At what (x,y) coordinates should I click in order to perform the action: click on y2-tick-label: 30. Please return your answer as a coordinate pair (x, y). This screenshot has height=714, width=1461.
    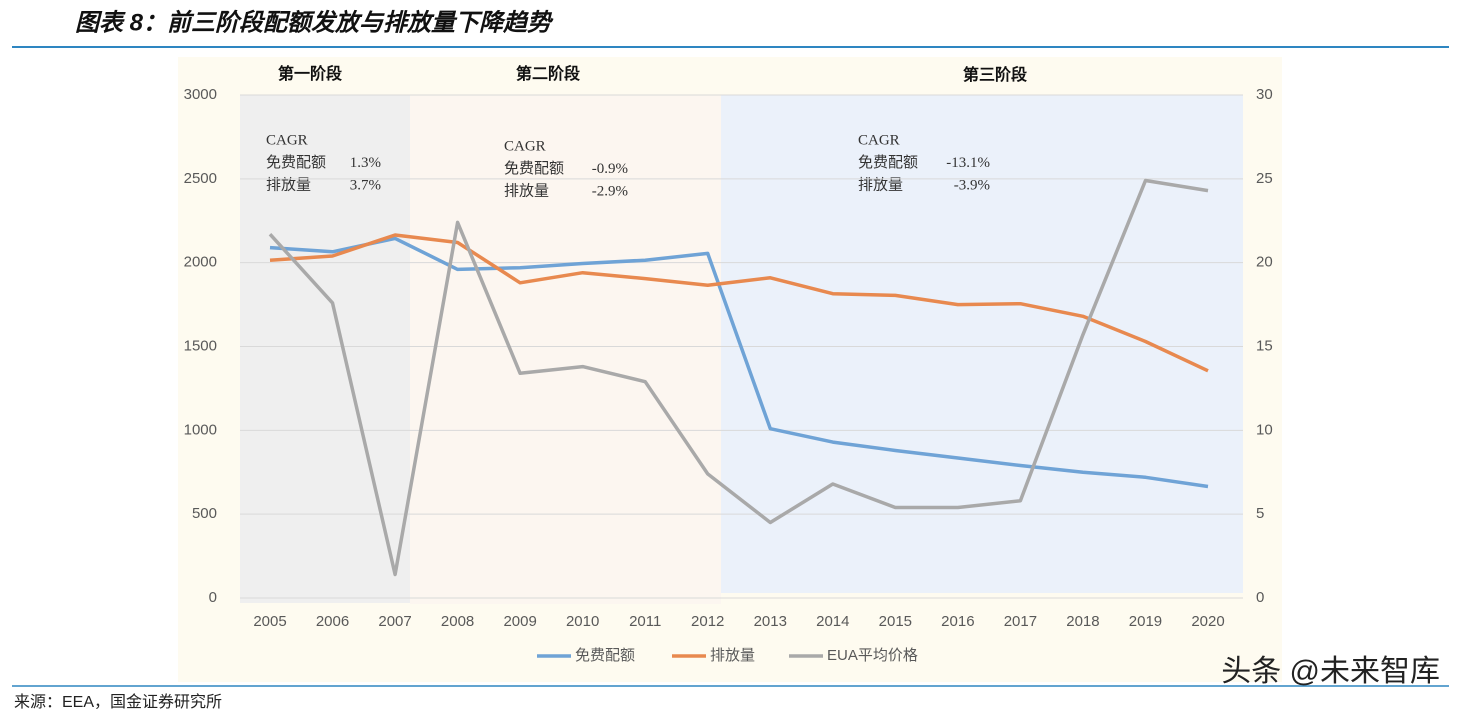
    Looking at the image, I should click on (1264, 94).